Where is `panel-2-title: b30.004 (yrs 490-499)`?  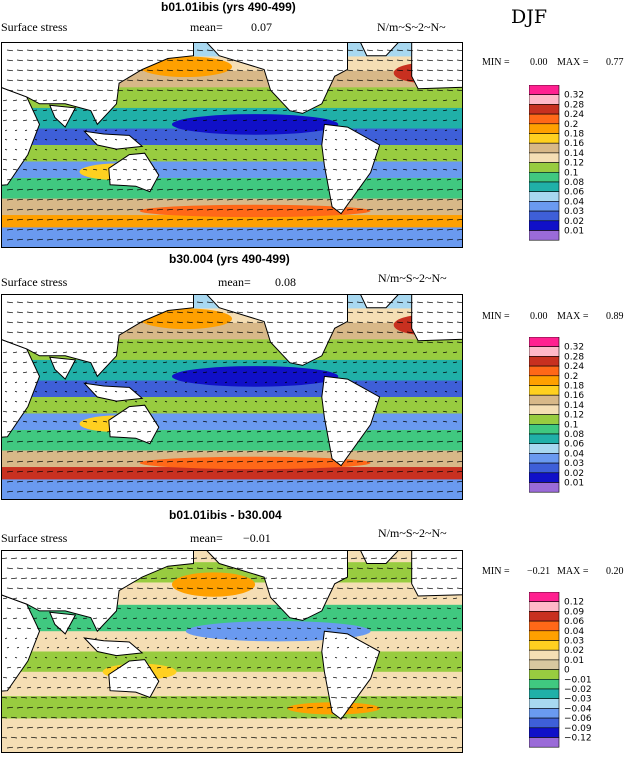 panel-2-title: b30.004 (yrs 490-499) is located at coordinates (229, 259).